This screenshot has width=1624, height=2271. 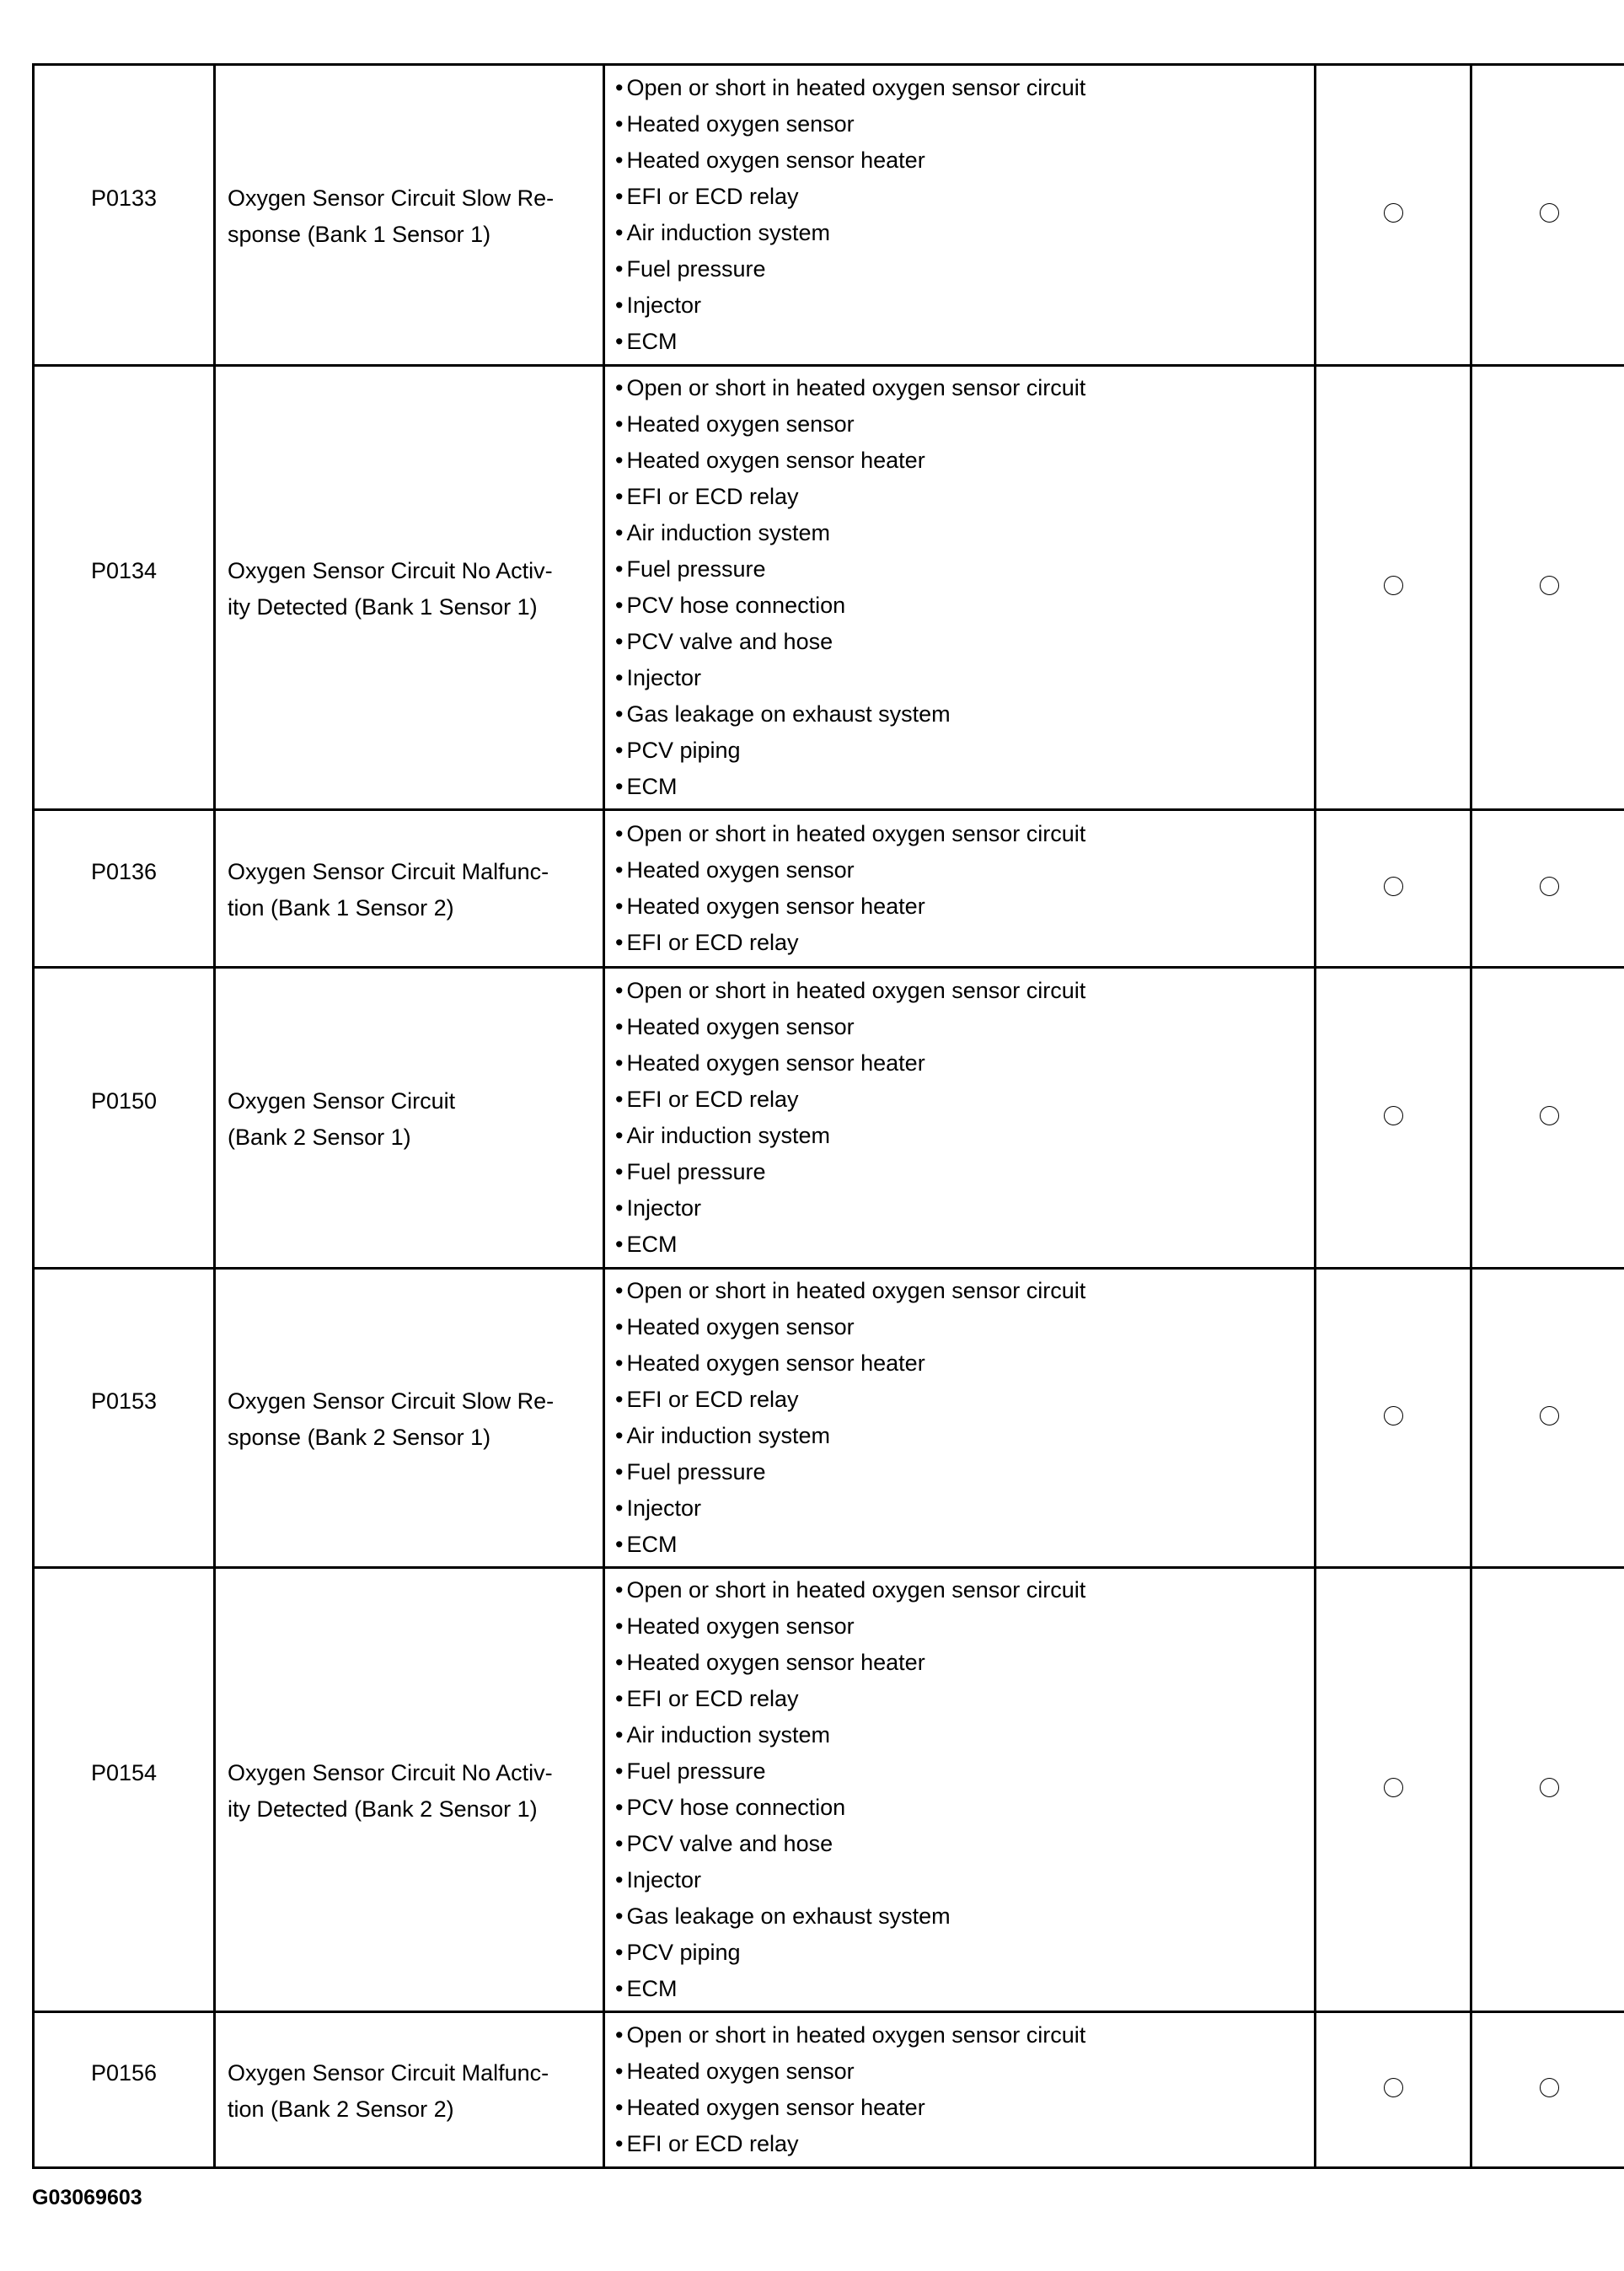 What do you see at coordinates (124, 2090) in the screenshot?
I see `dtc-code-cell: P0156` at bounding box center [124, 2090].